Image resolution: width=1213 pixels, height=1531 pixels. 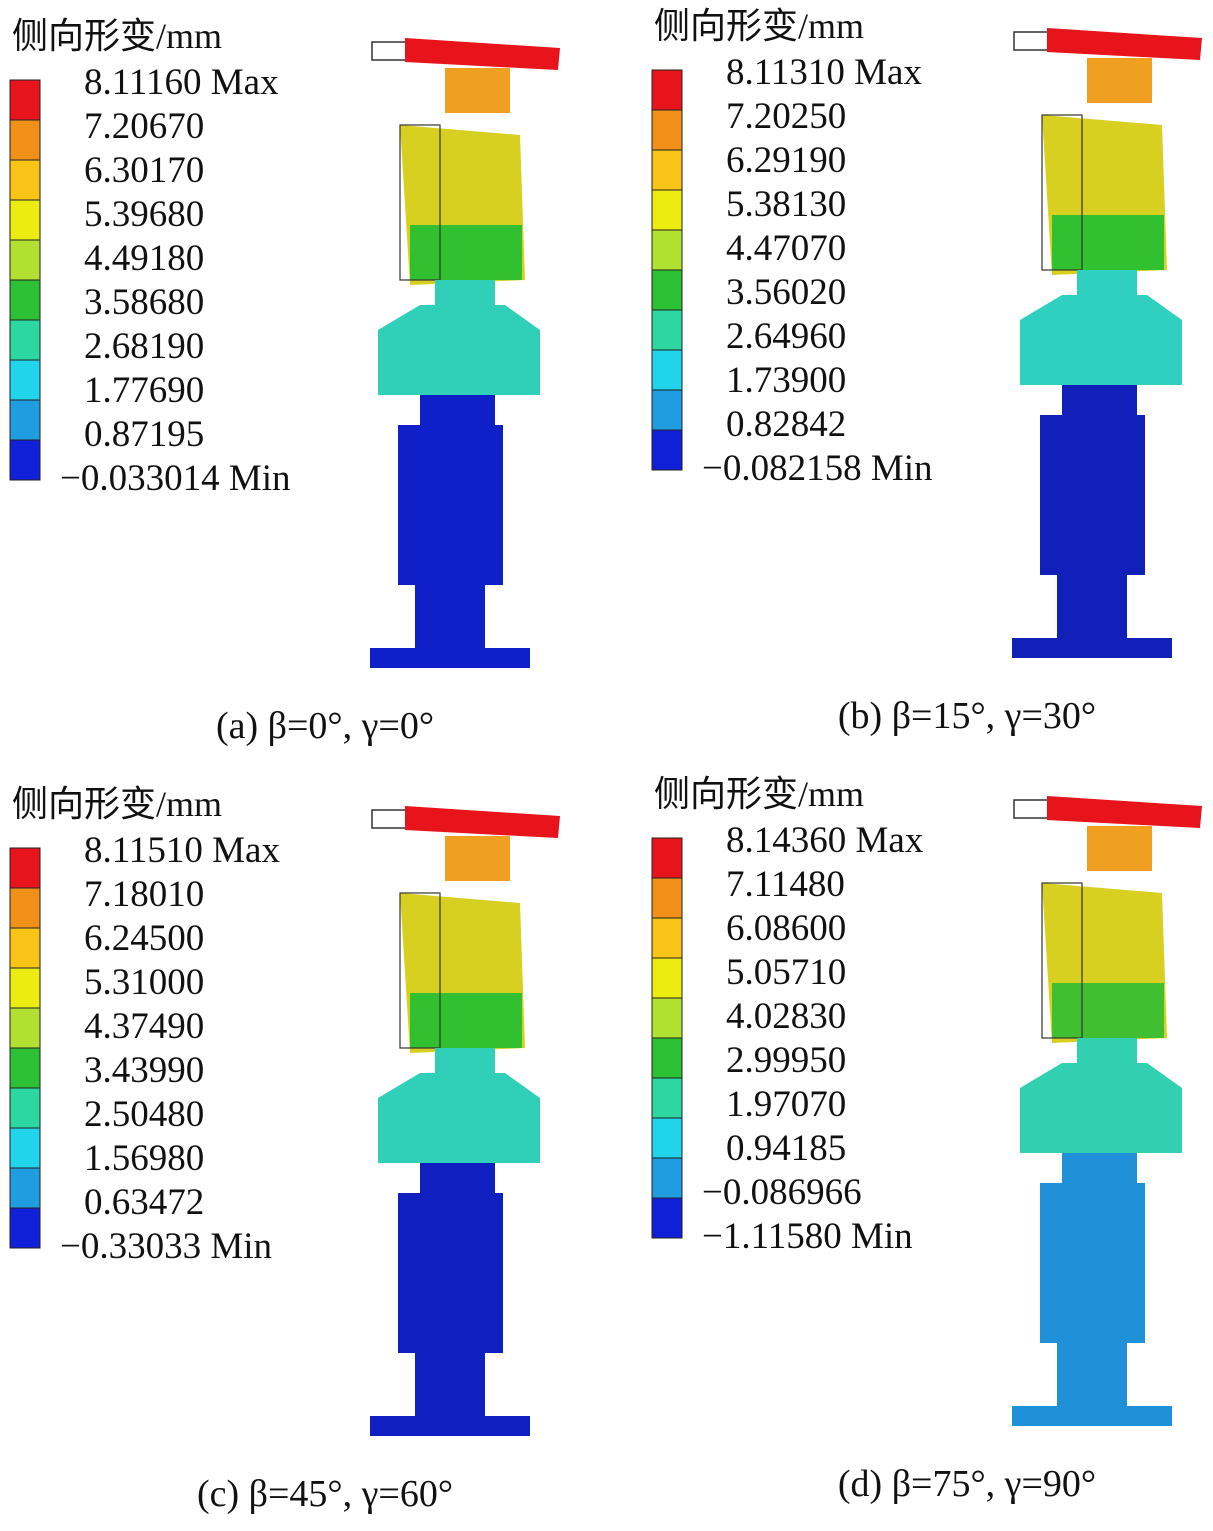 I want to click on legend-label: 8.11510 Max, so click(x=182, y=850).